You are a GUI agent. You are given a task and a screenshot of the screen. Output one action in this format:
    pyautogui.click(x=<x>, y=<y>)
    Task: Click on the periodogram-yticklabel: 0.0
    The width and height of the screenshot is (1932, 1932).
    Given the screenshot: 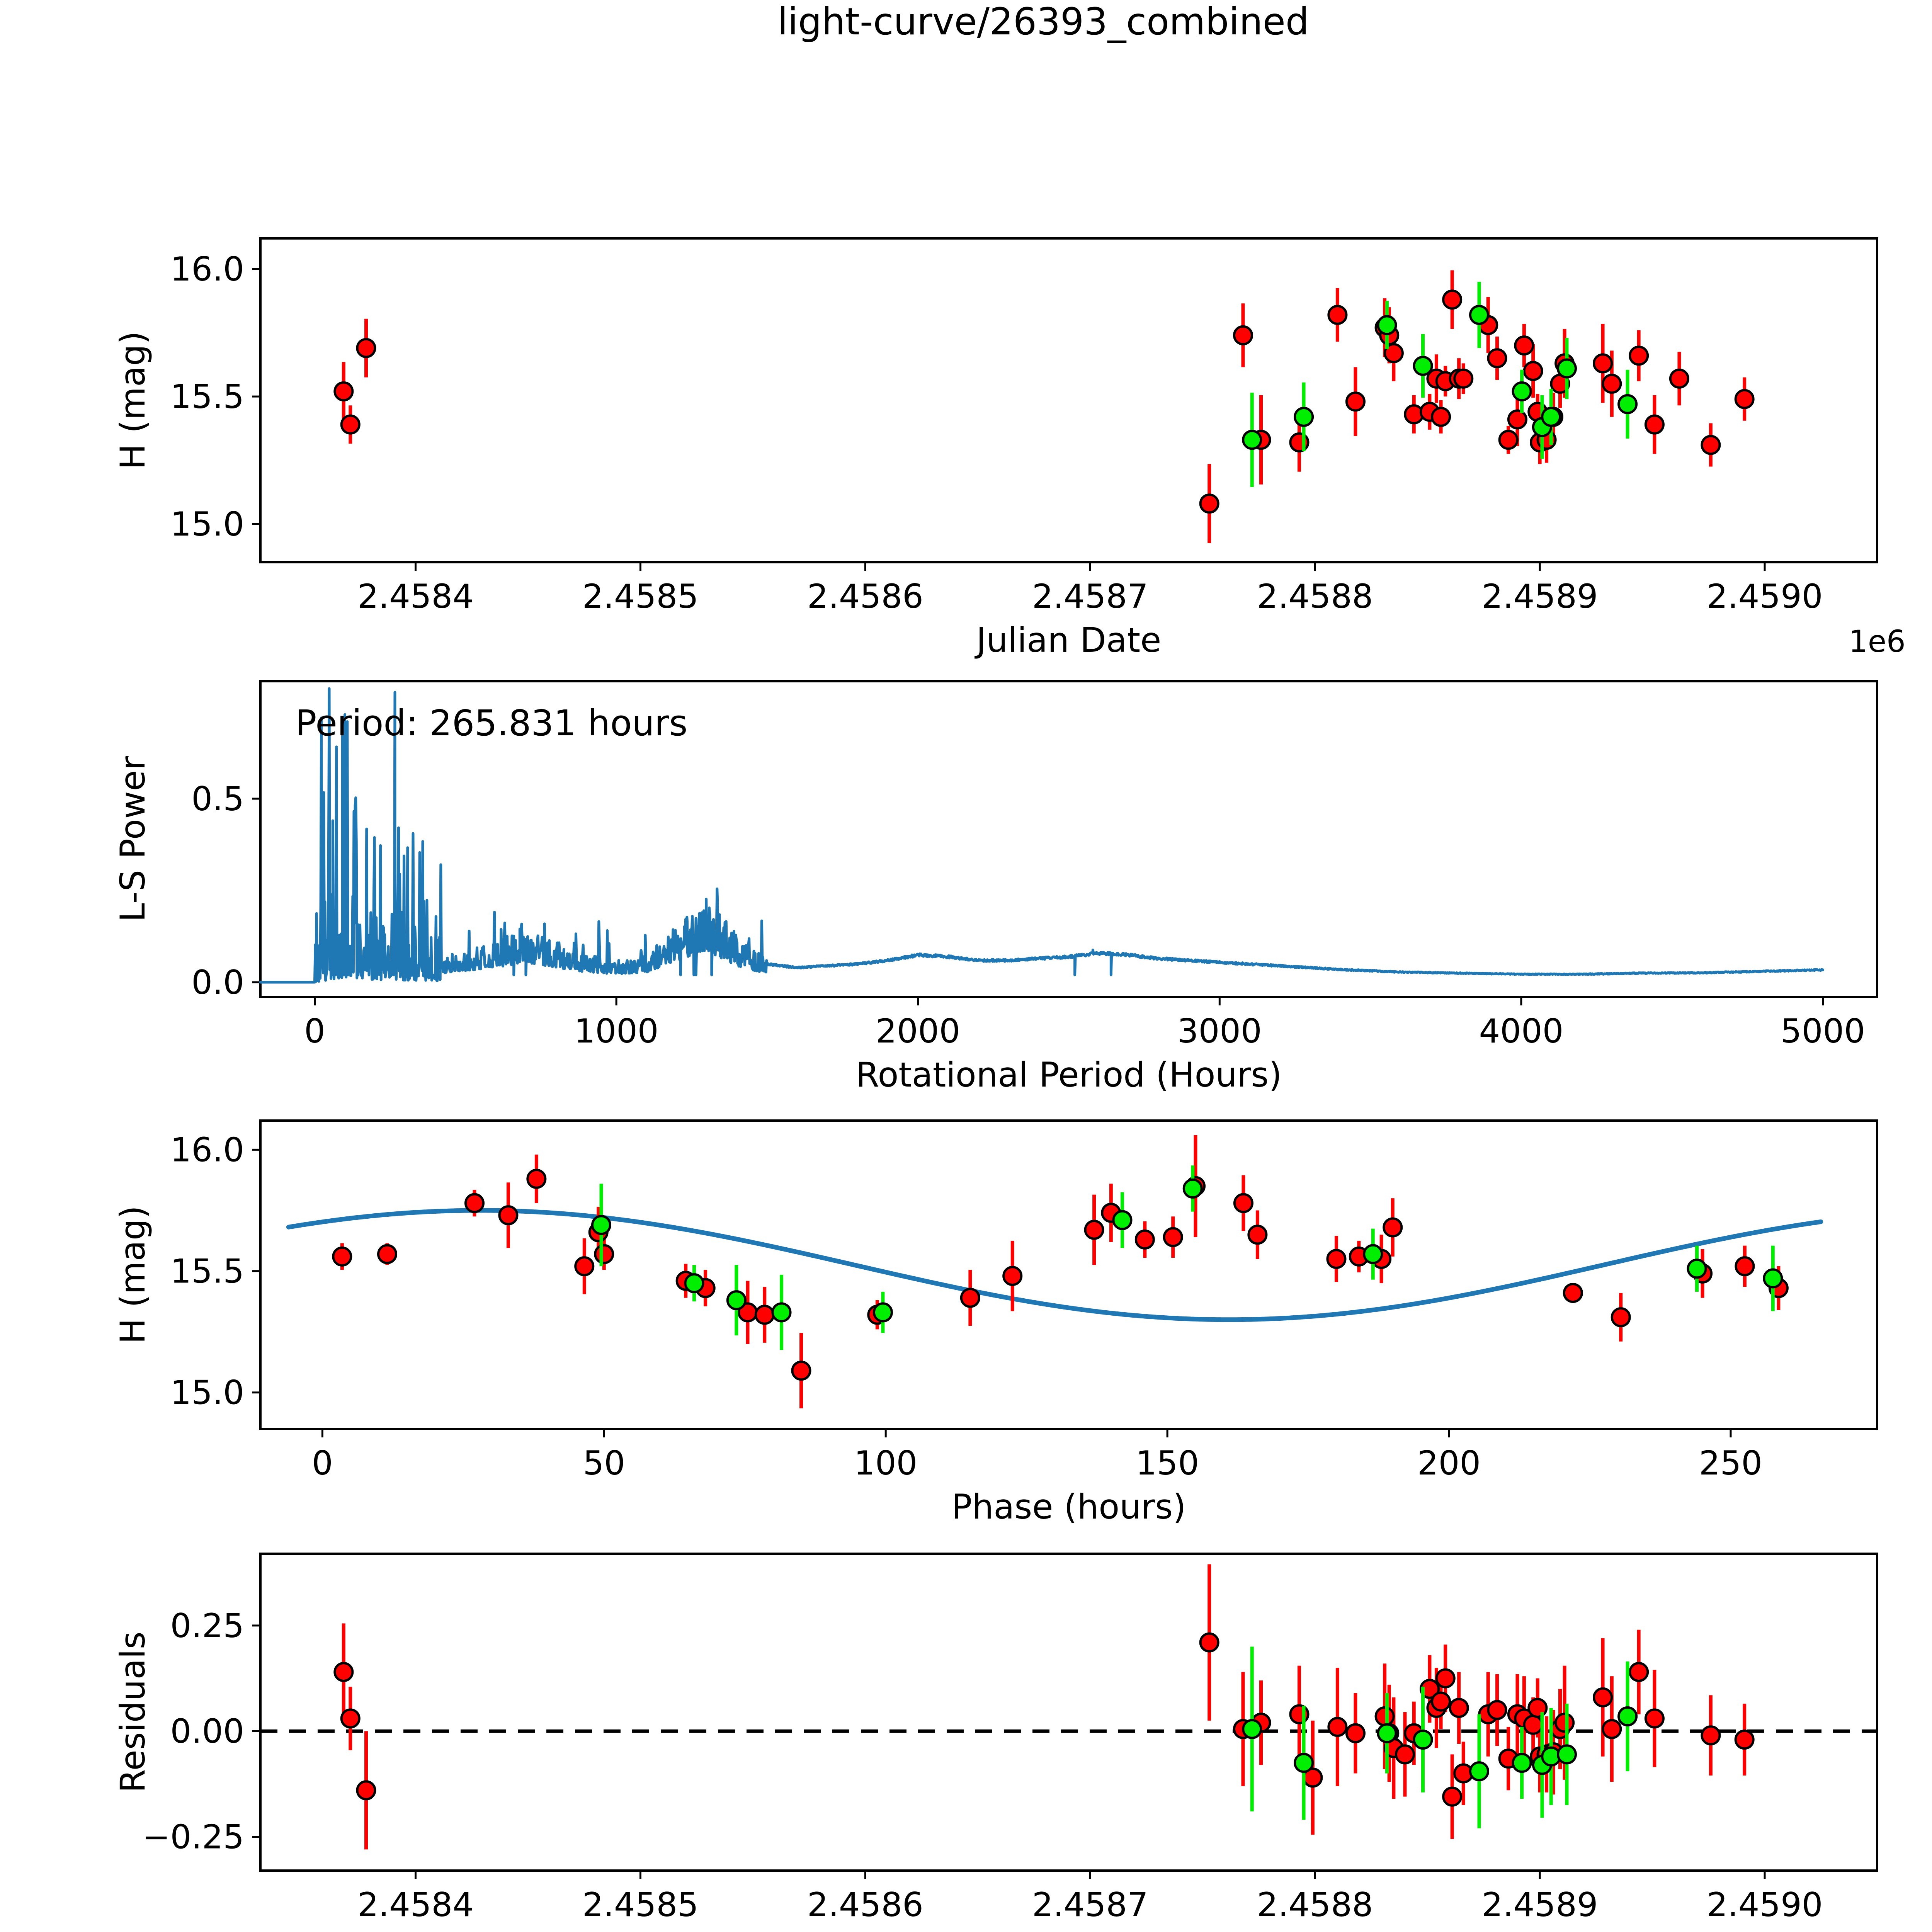 What is the action you would take?
    pyautogui.click(x=218, y=983)
    